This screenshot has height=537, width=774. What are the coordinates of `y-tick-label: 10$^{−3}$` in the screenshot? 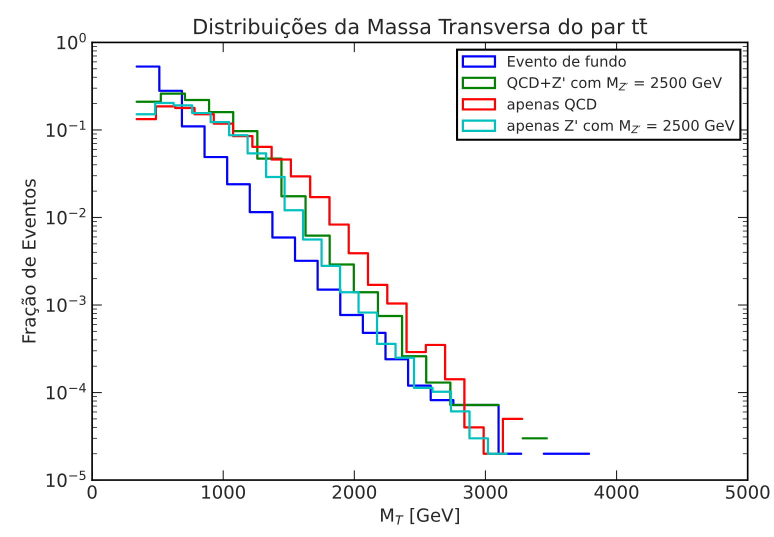 It's located at (66, 303).